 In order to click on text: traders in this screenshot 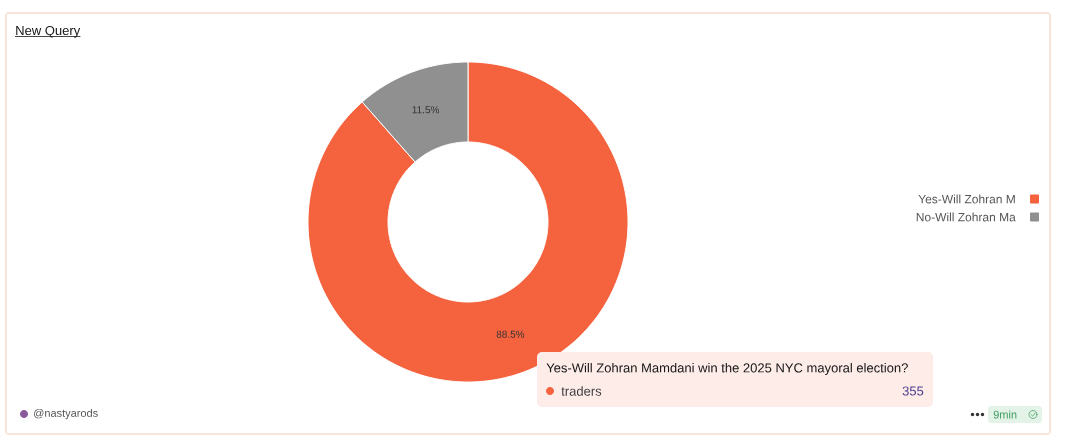, I will do `click(581, 391)`.